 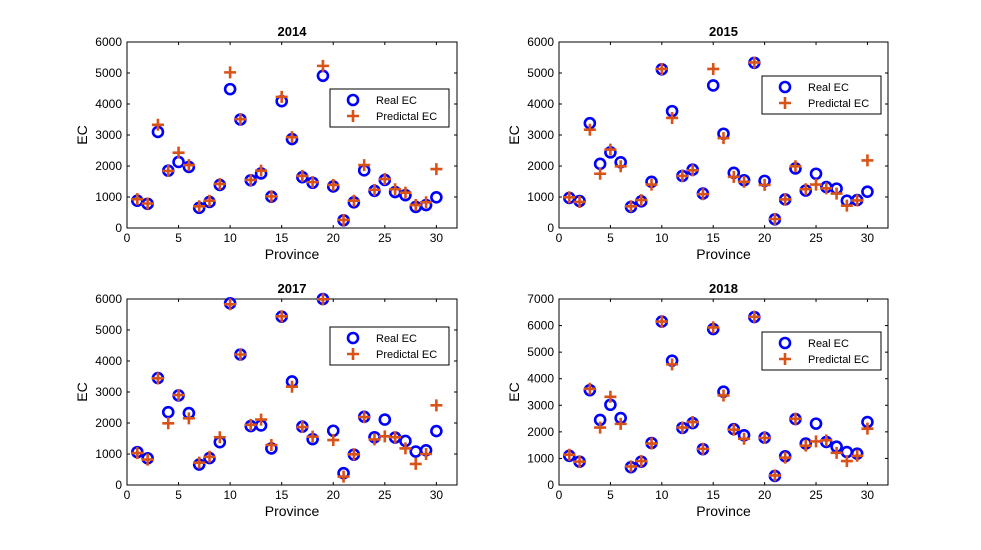 I want to click on y-tick-label: 5000, so click(x=108, y=330).